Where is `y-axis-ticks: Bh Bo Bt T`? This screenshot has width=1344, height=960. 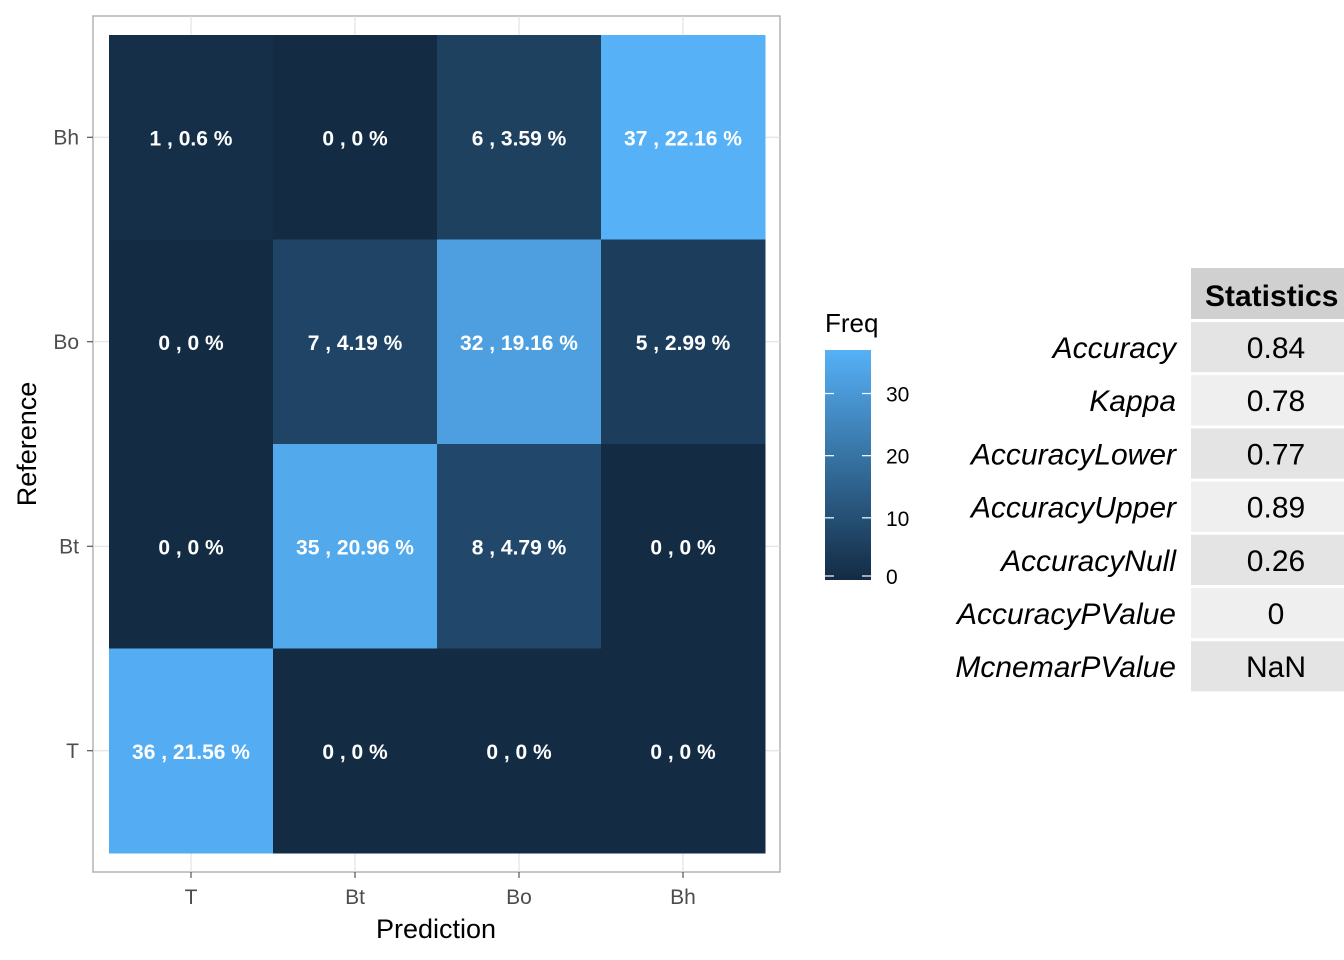
y-axis-ticks: Bh Bo Bt T is located at coordinates (73, 444).